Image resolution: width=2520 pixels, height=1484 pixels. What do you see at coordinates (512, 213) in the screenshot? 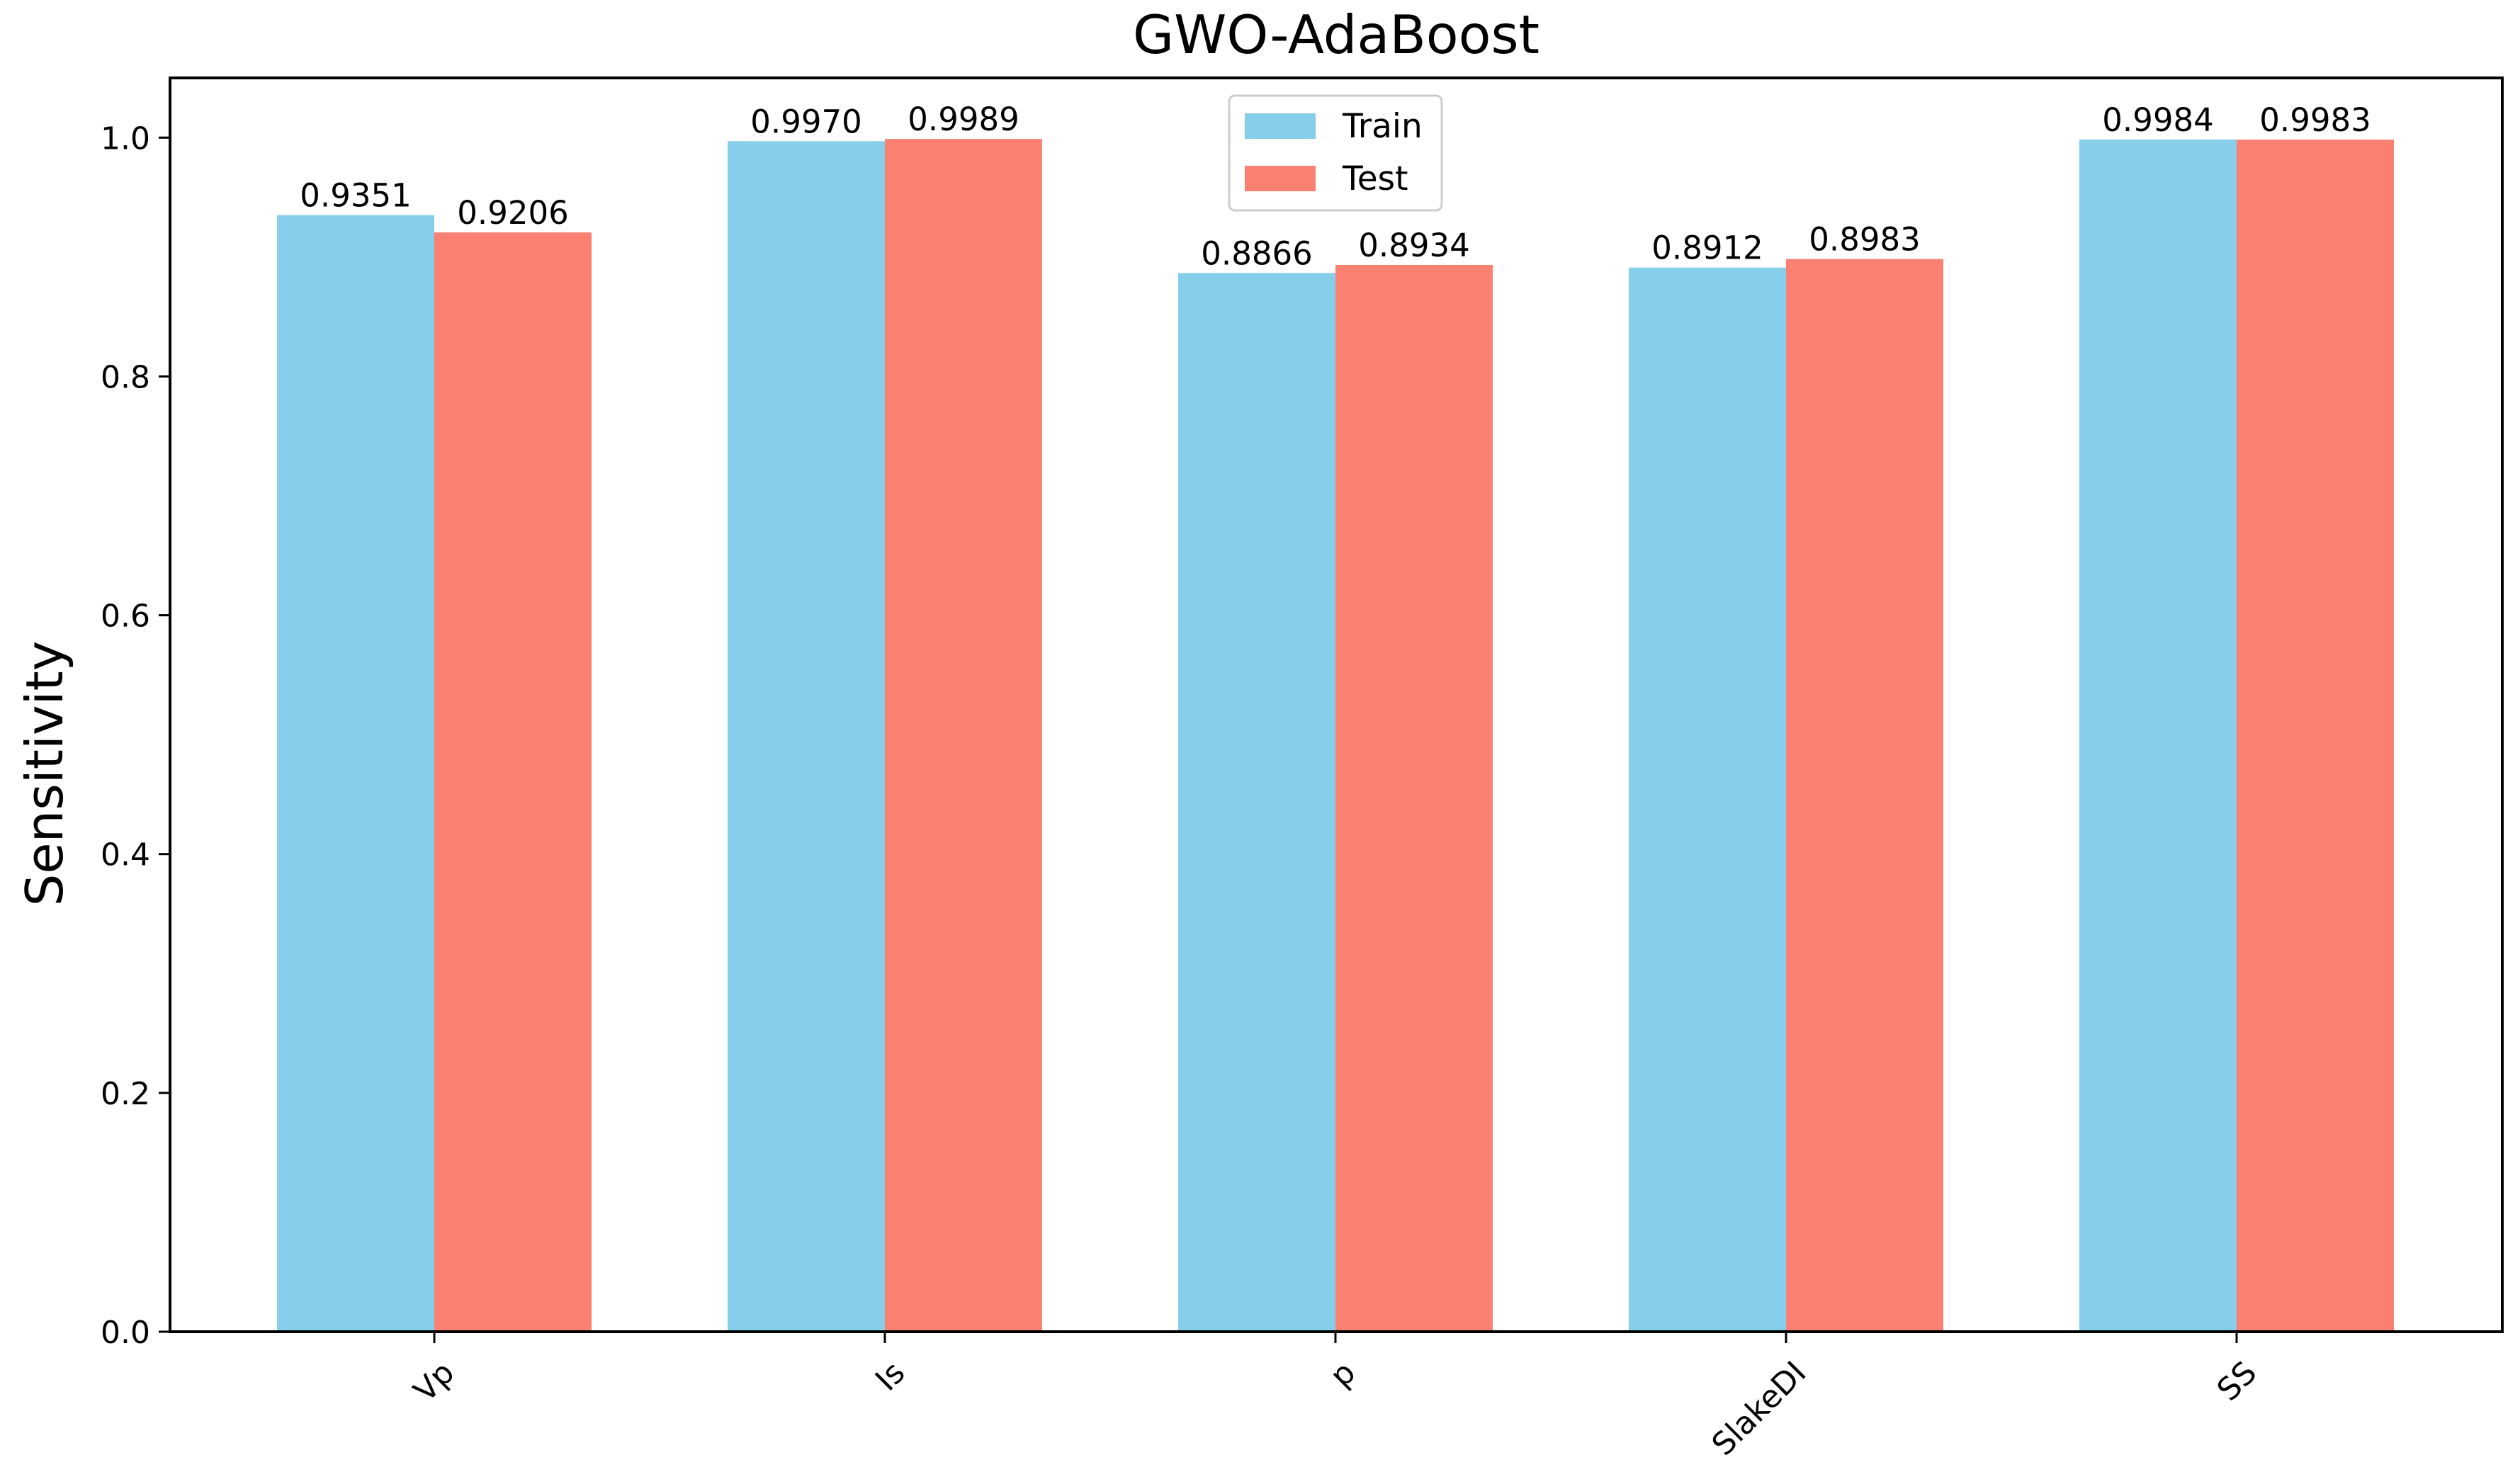
I see `data-label-test-vp: 0.9206` at bounding box center [512, 213].